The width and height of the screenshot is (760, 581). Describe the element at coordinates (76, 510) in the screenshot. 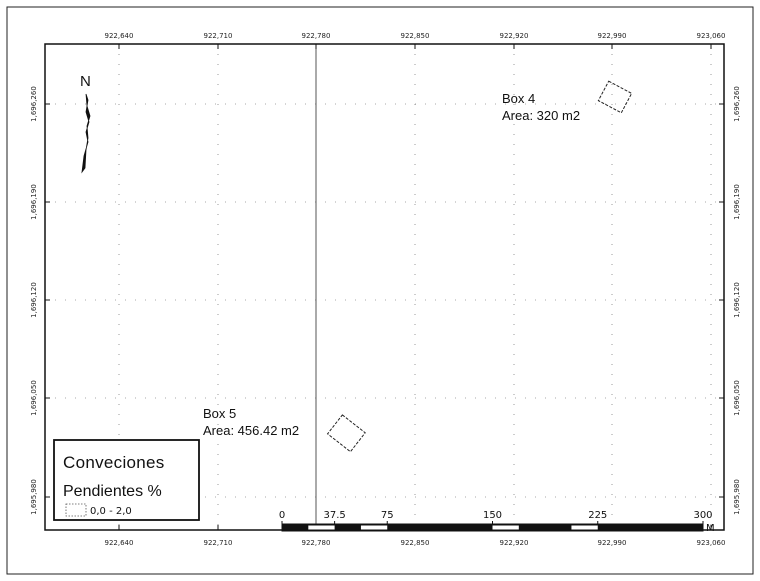

I see `legend-swatch` at that location.